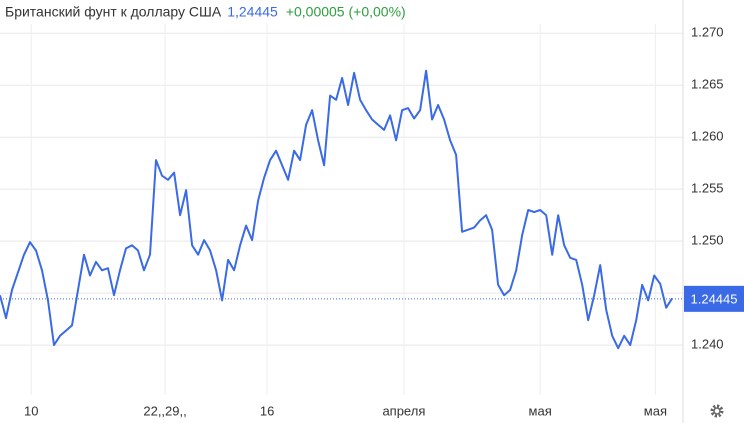 The width and height of the screenshot is (744, 423). I want to click on x-tick-label: 16, so click(267, 410).